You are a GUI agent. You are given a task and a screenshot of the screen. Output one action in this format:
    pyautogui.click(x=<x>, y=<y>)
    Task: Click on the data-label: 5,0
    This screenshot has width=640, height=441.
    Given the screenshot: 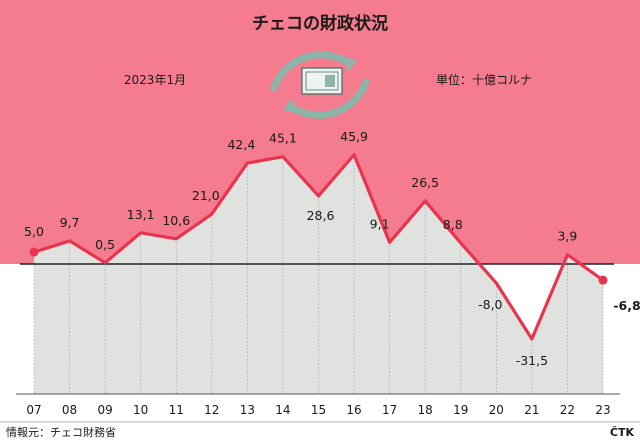 What is the action you would take?
    pyautogui.click(x=34, y=231)
    